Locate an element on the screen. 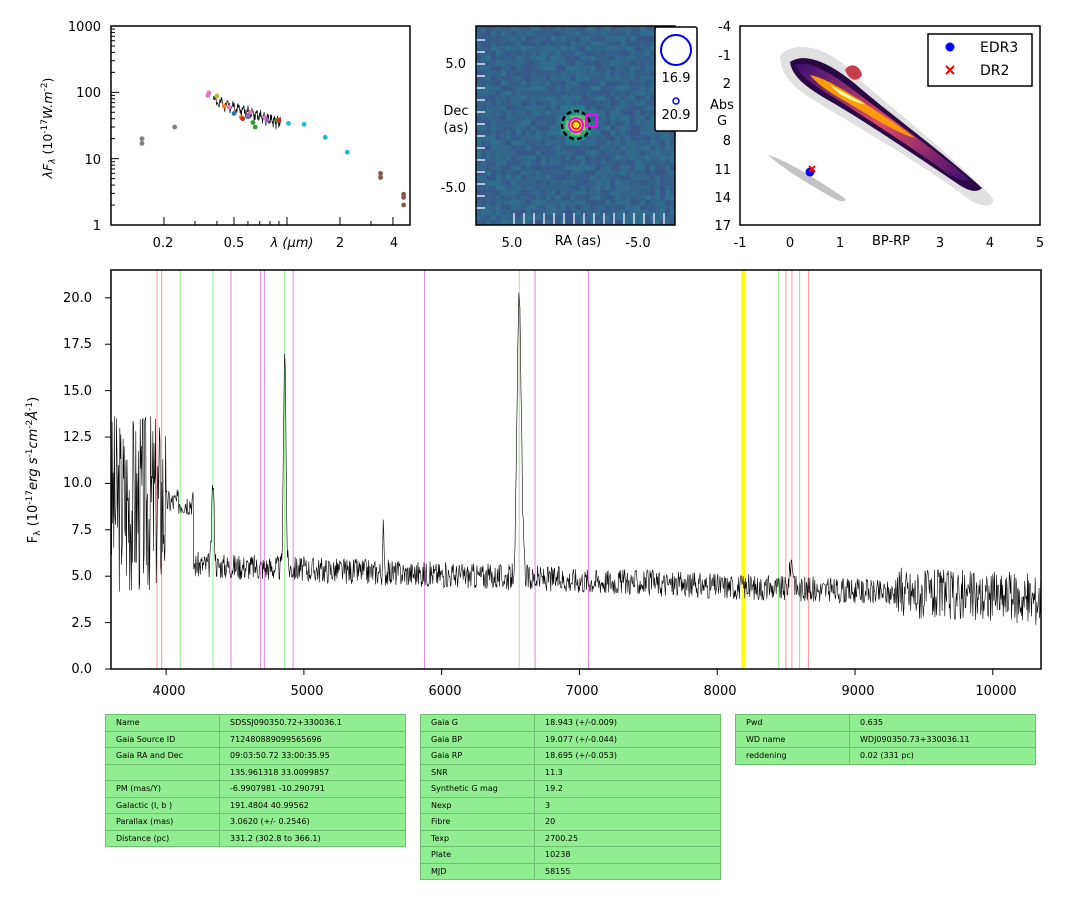 Image resolution: width=1065 pixels, height=902 pixels. table-key: Plate is located at coordinates (477, 855).